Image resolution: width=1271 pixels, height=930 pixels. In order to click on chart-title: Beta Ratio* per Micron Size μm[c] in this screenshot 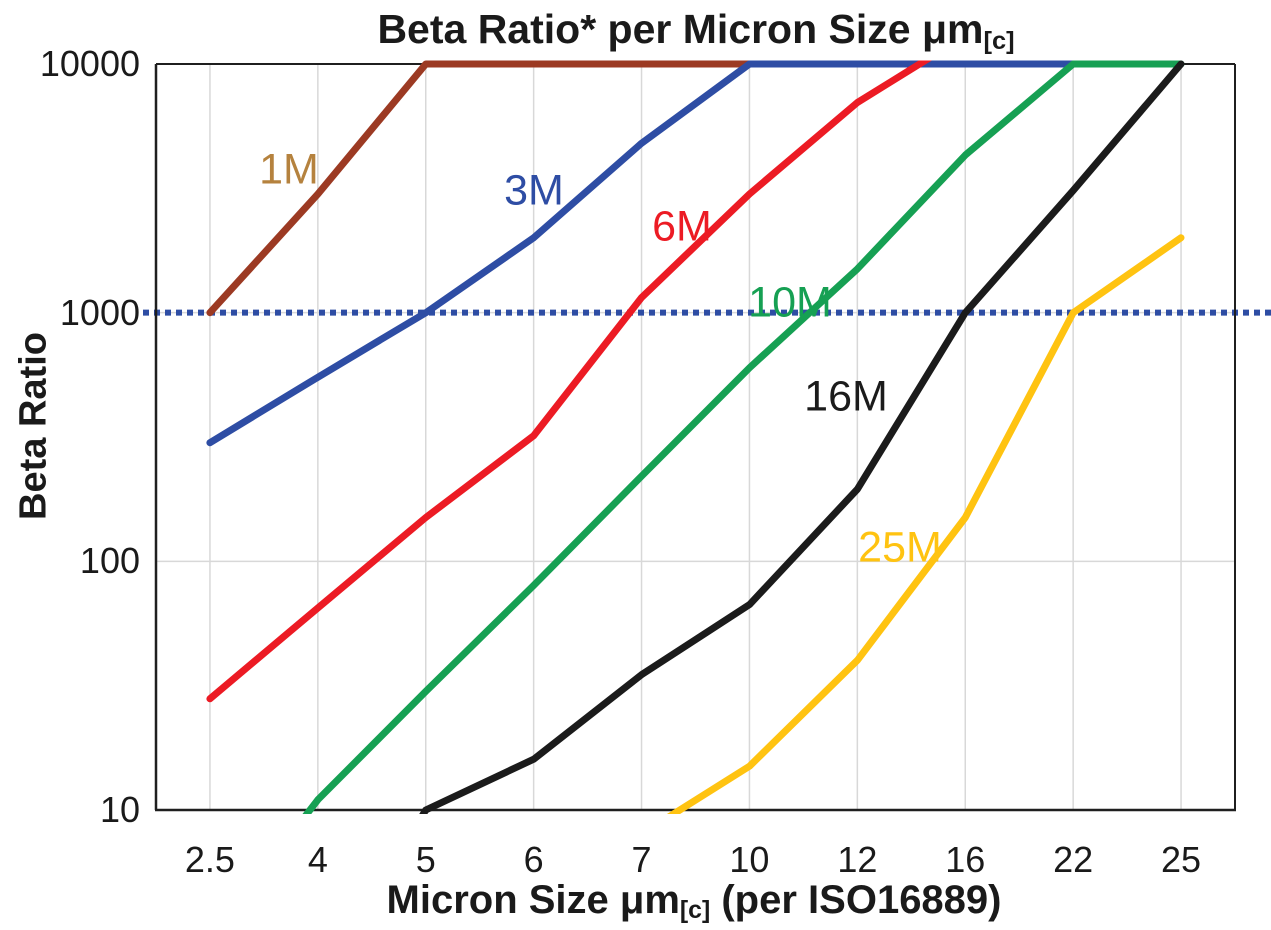, I will do `click(696, 30)`.